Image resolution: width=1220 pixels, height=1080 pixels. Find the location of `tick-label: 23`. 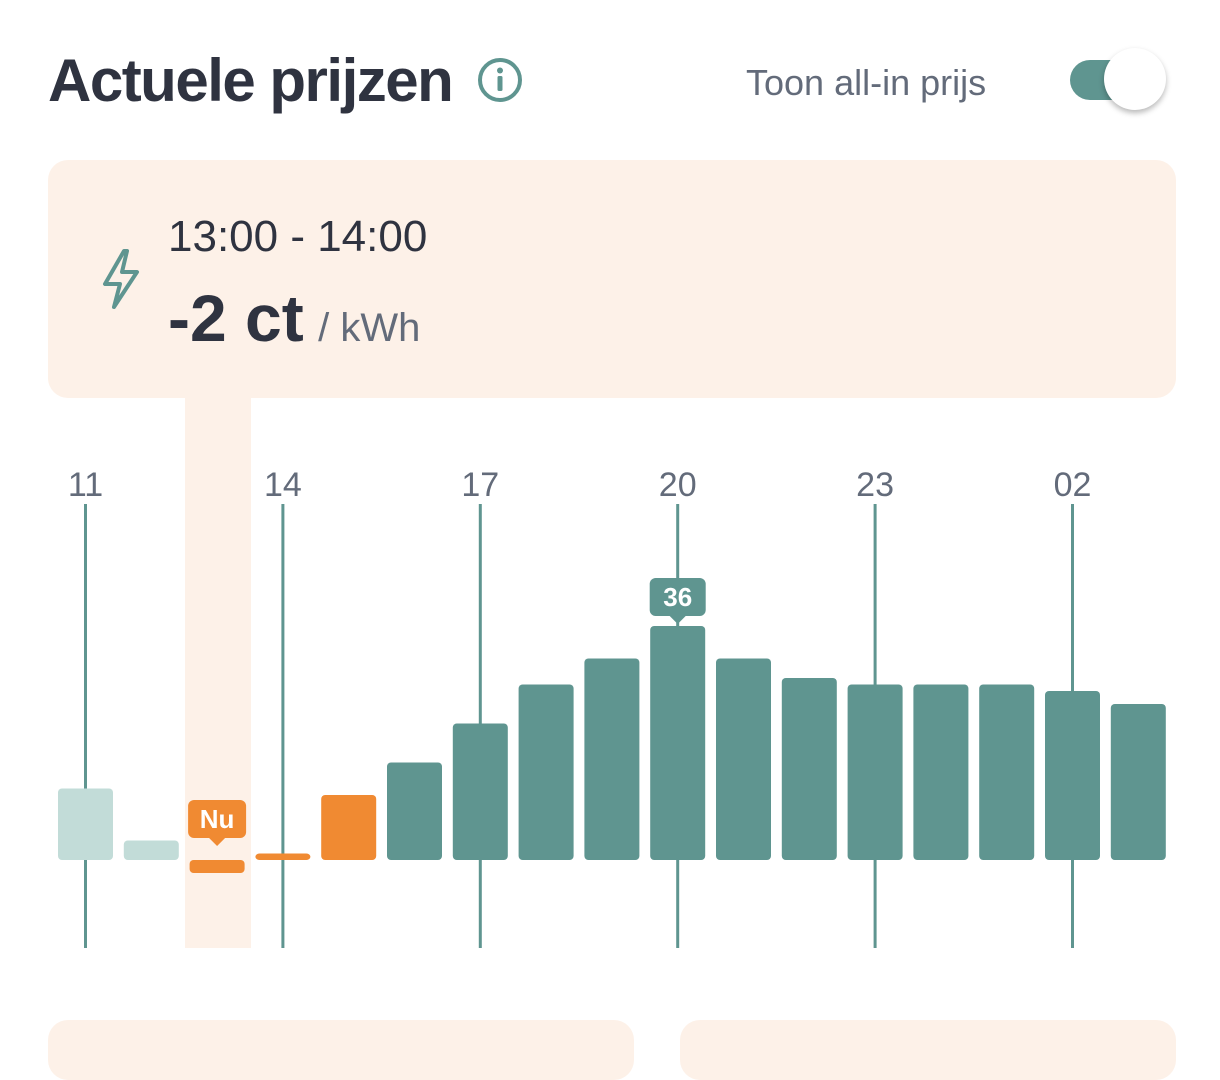

tick-label: 23 is located at coordinates (875, 485).